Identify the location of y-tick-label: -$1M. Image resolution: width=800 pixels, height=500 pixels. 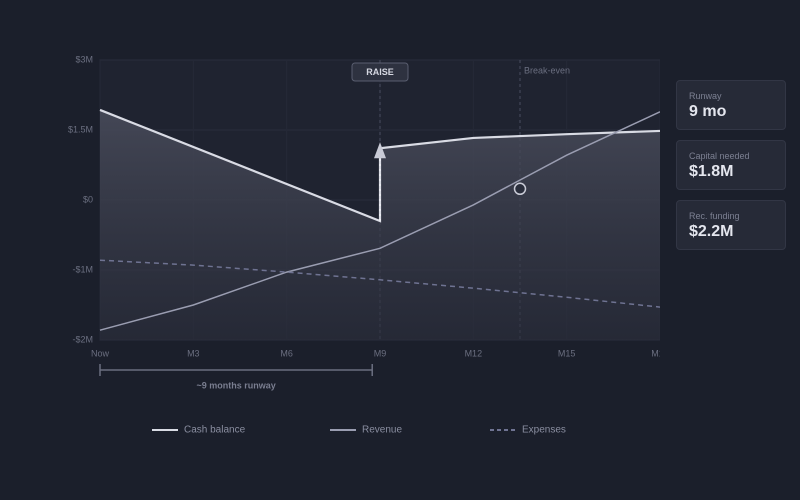
(82, 269).